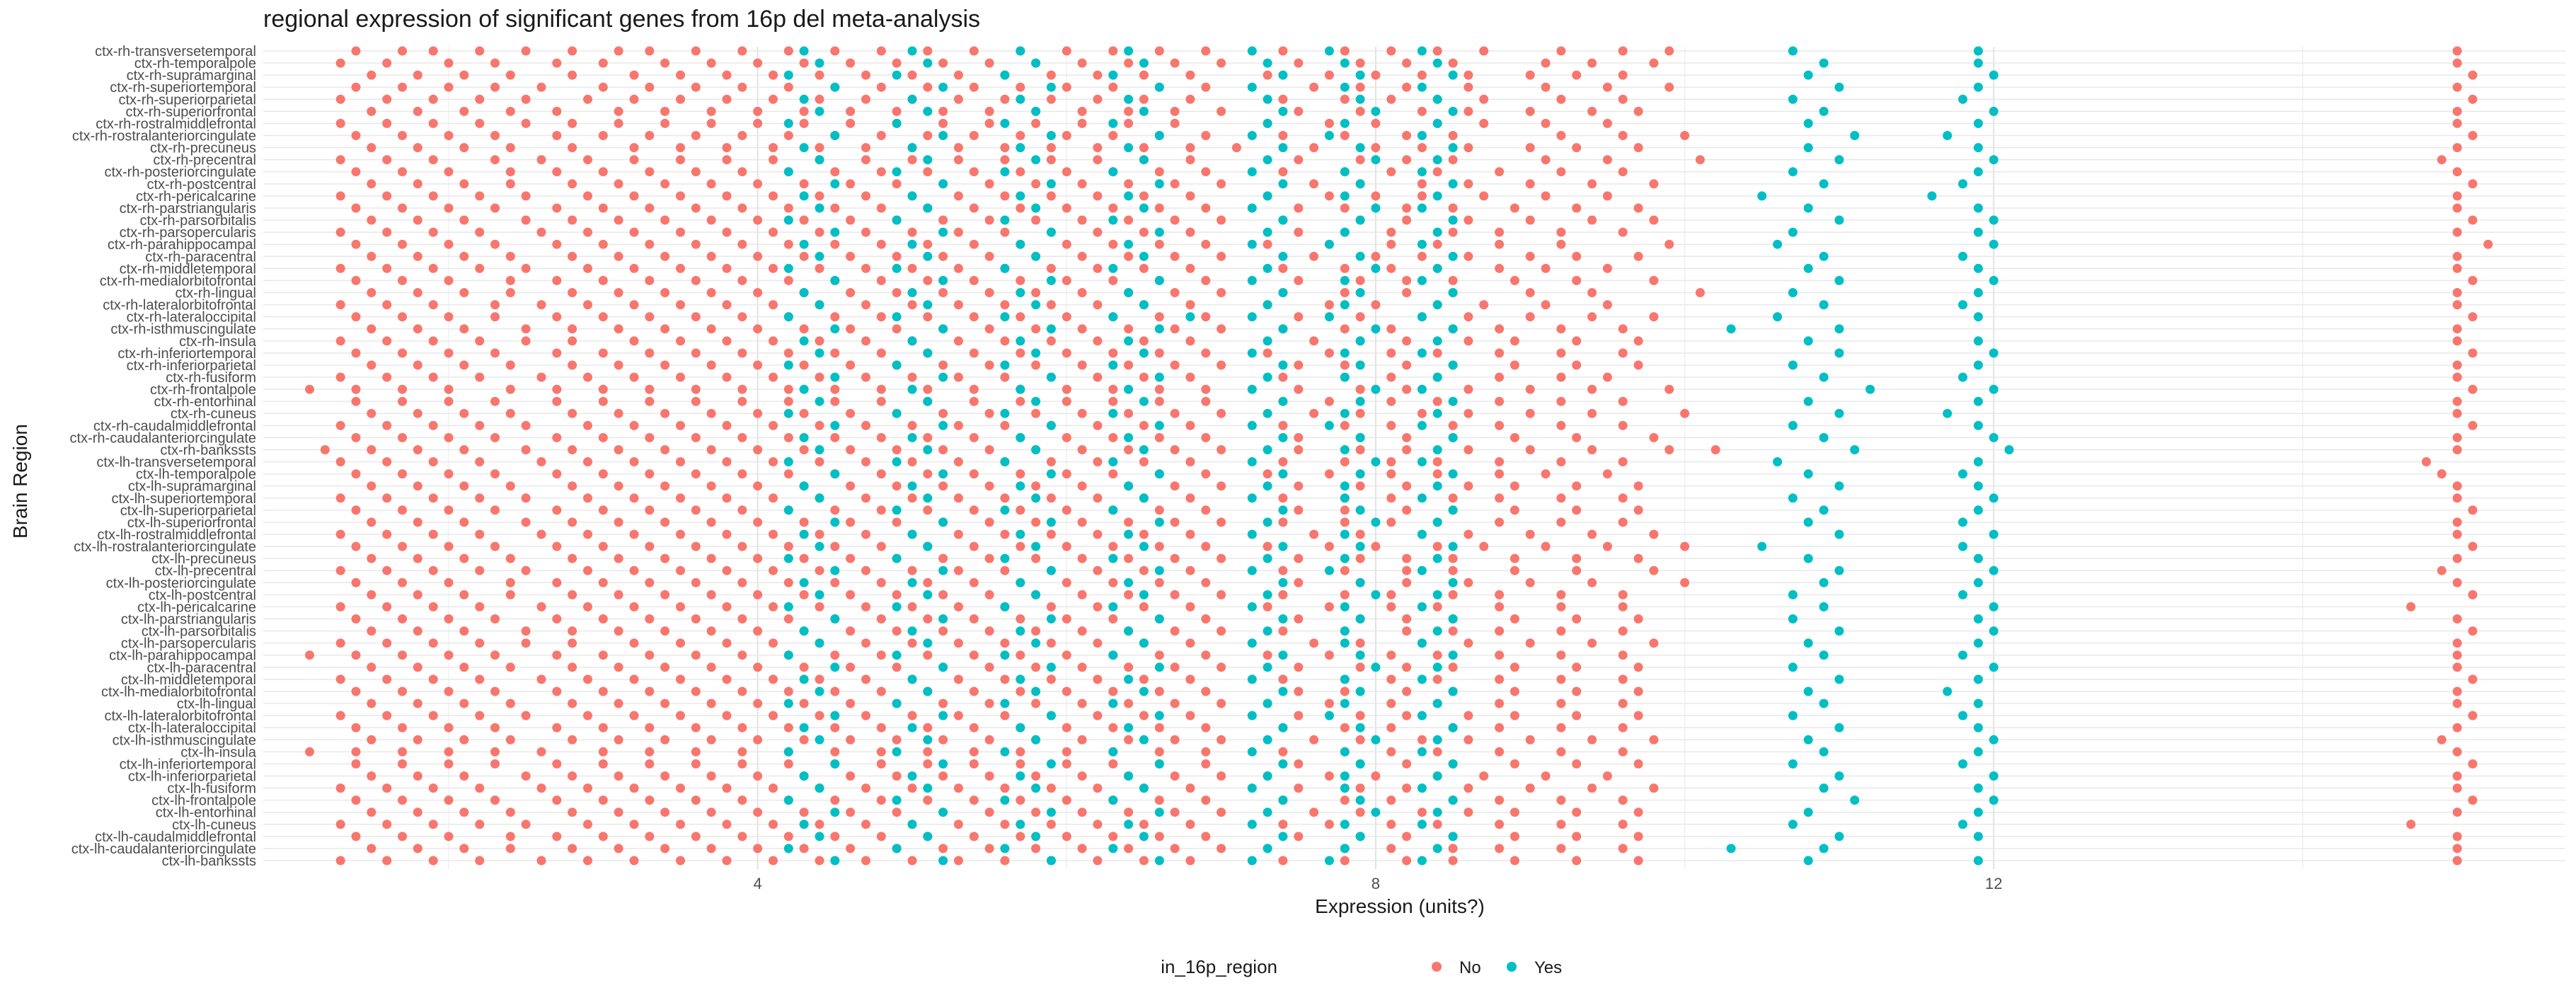  Describe the element at coordinates (209, 862) in the screenshot. I see `y-tick-label: ctx-lh-bankssts` at that location.